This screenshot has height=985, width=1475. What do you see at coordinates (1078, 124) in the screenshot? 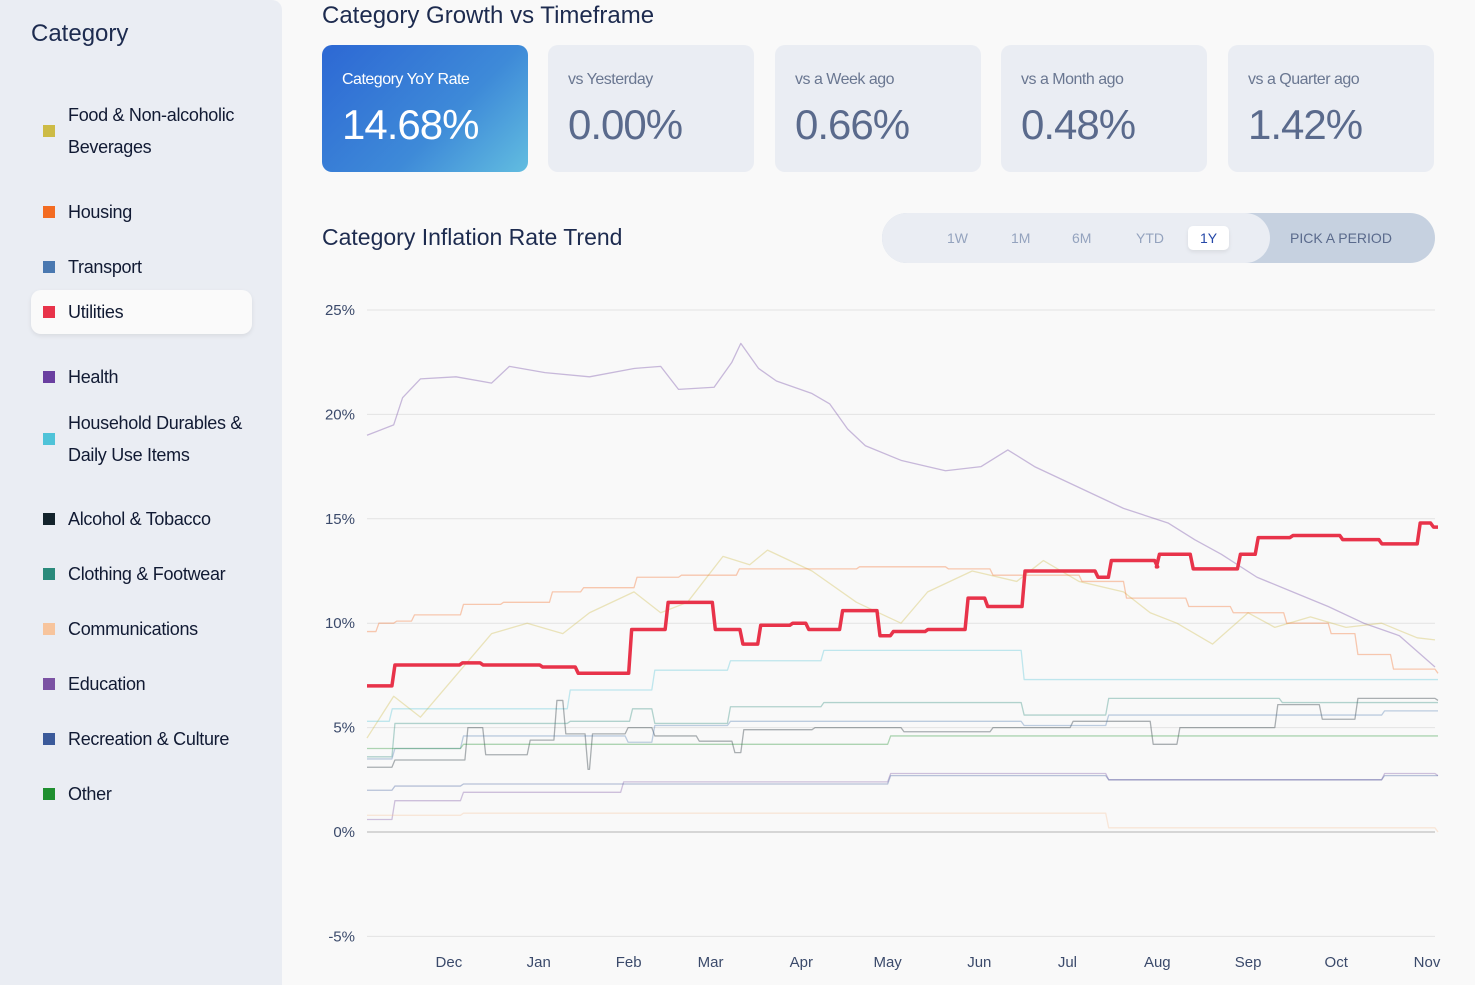
I see `card-value: 0.48%` at bounding box center [1078, 124].